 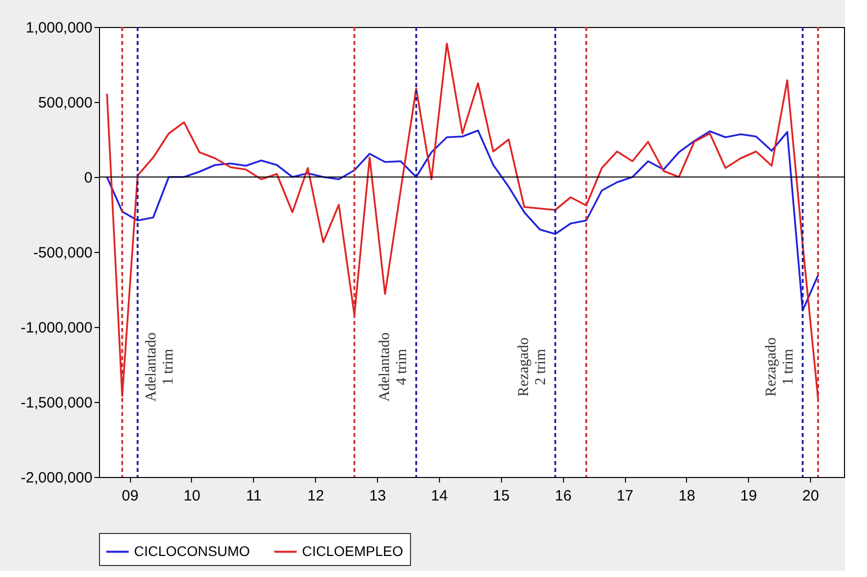 What do you see at coordinates (56, 328) in the screenshot?
I see `y-tick-label: -1,000,000` at bounding box center [56, 328].